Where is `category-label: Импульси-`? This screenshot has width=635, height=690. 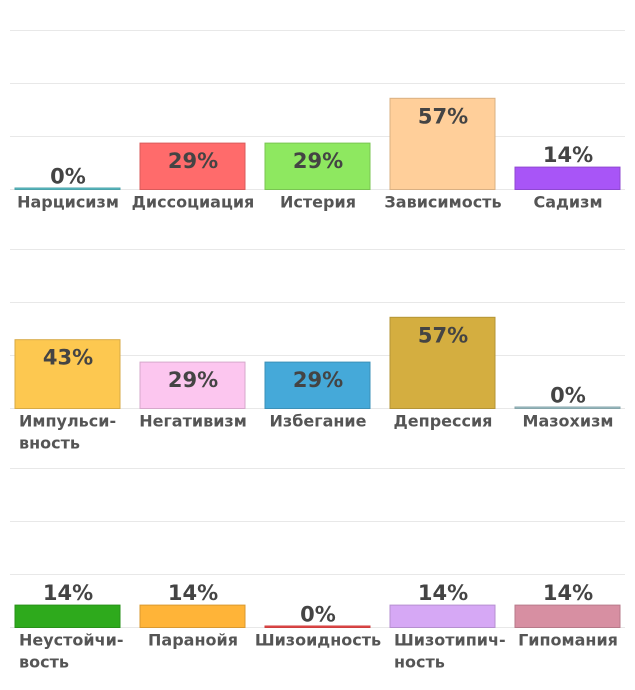
category-label: Импульси- is located at coordinates (67, 421).